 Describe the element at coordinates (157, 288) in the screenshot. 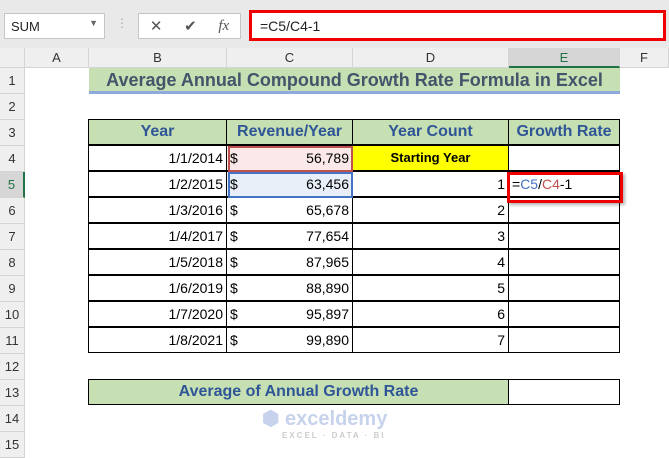

I see `year-cell: 1/6/2019` at that location.